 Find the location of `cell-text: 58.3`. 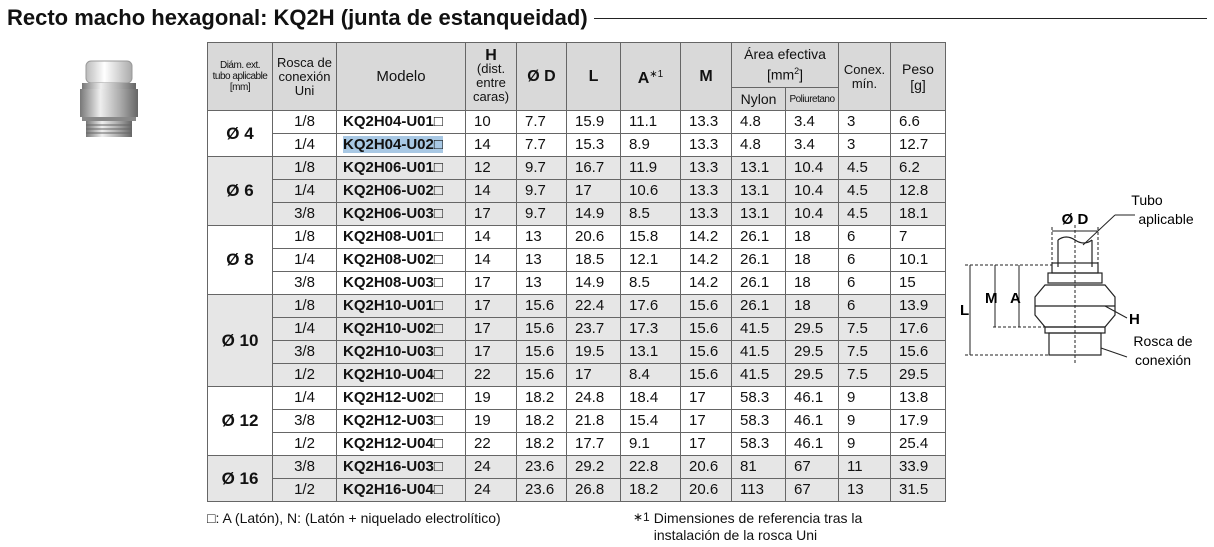

cell-text: 58.3 is located at coordinates (755, 443).